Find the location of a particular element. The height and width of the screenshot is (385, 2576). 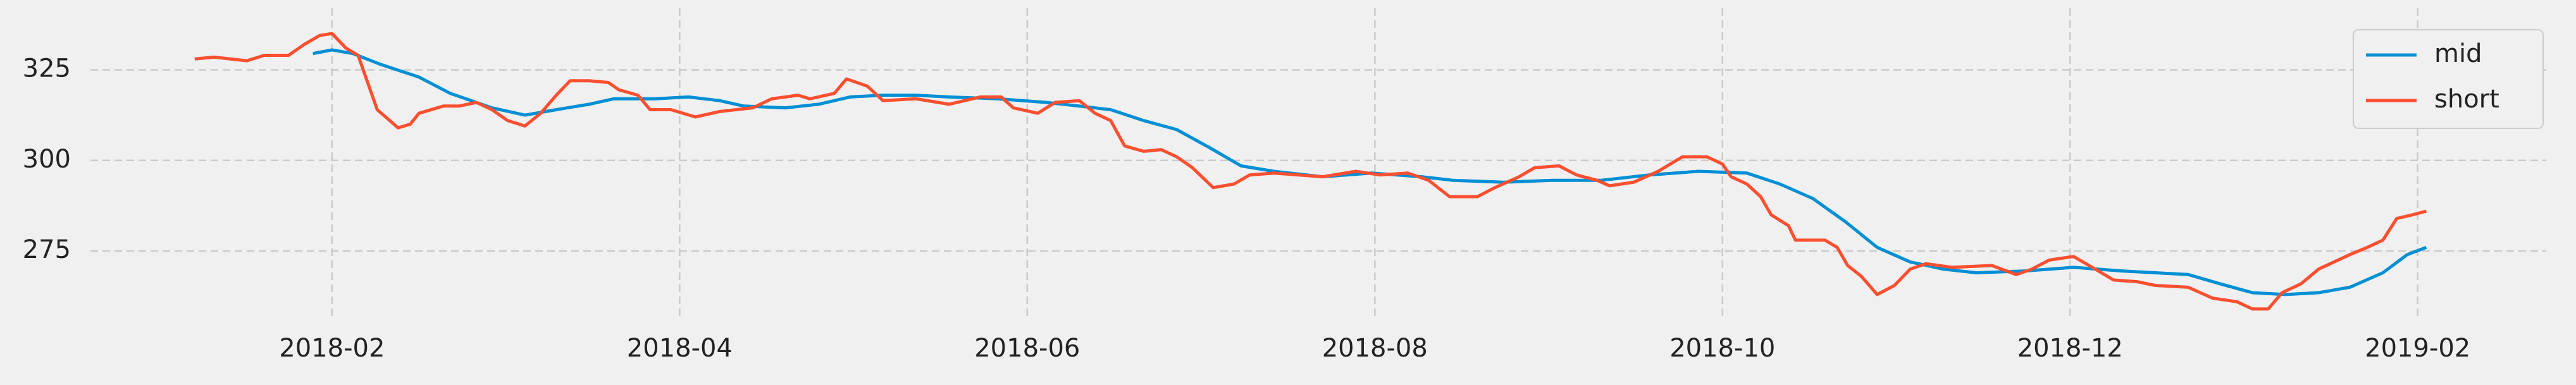

y-tick-label: 325 is located at coordinates (47, 68).